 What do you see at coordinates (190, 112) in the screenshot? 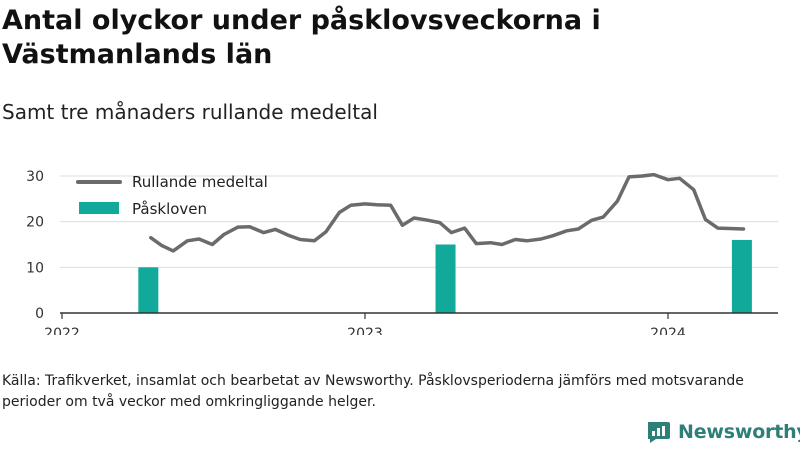
I see `chart-subtitle: Samt tre månaders rullande medeltal` at bounding box center [190, 112].